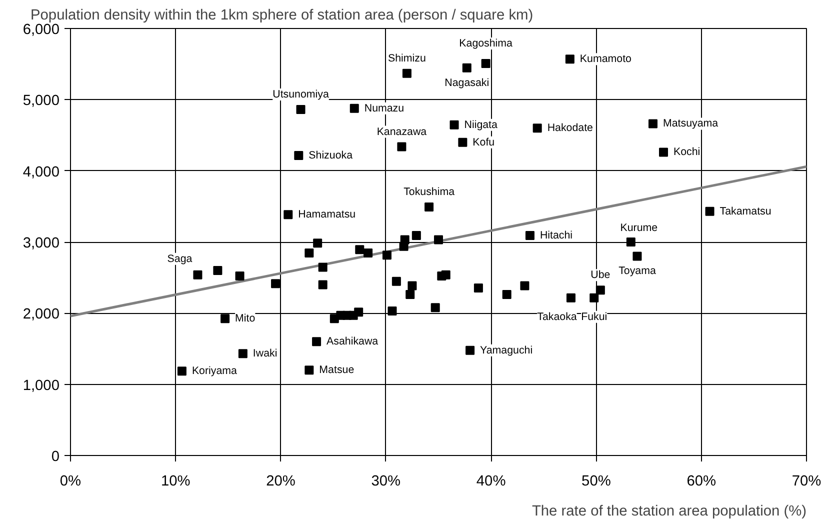 This screenshot has width=824, height=528. I want to click on annotation: Hitachi, so click(556, 235).